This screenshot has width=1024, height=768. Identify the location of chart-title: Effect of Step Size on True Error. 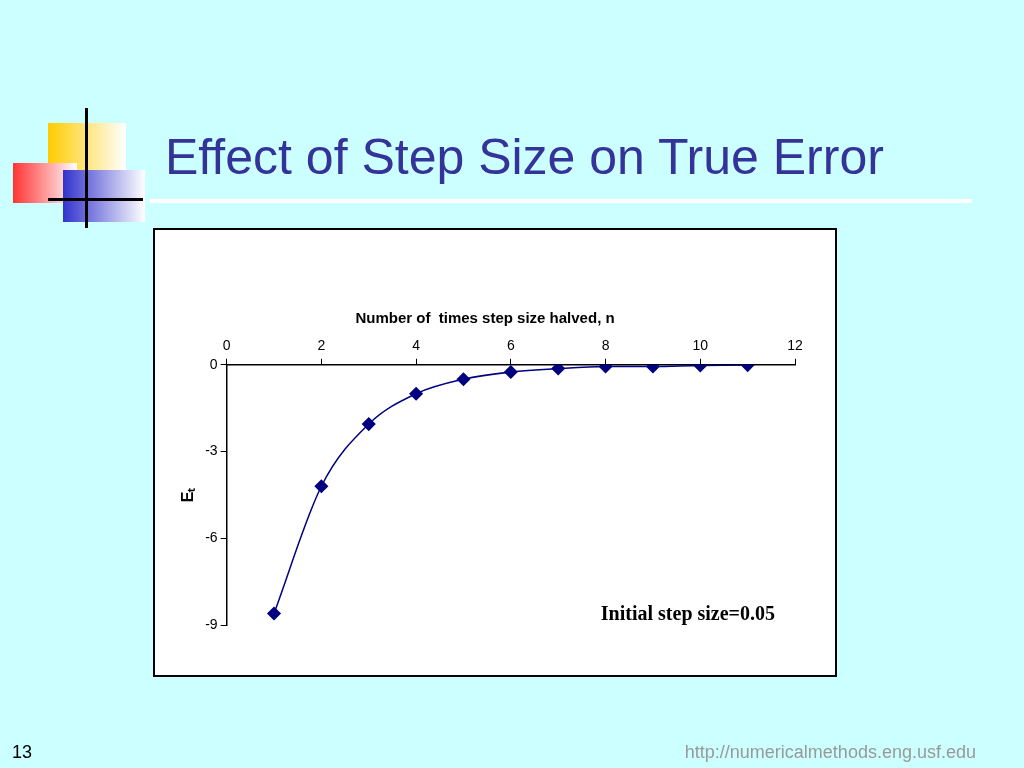
(524, 157).